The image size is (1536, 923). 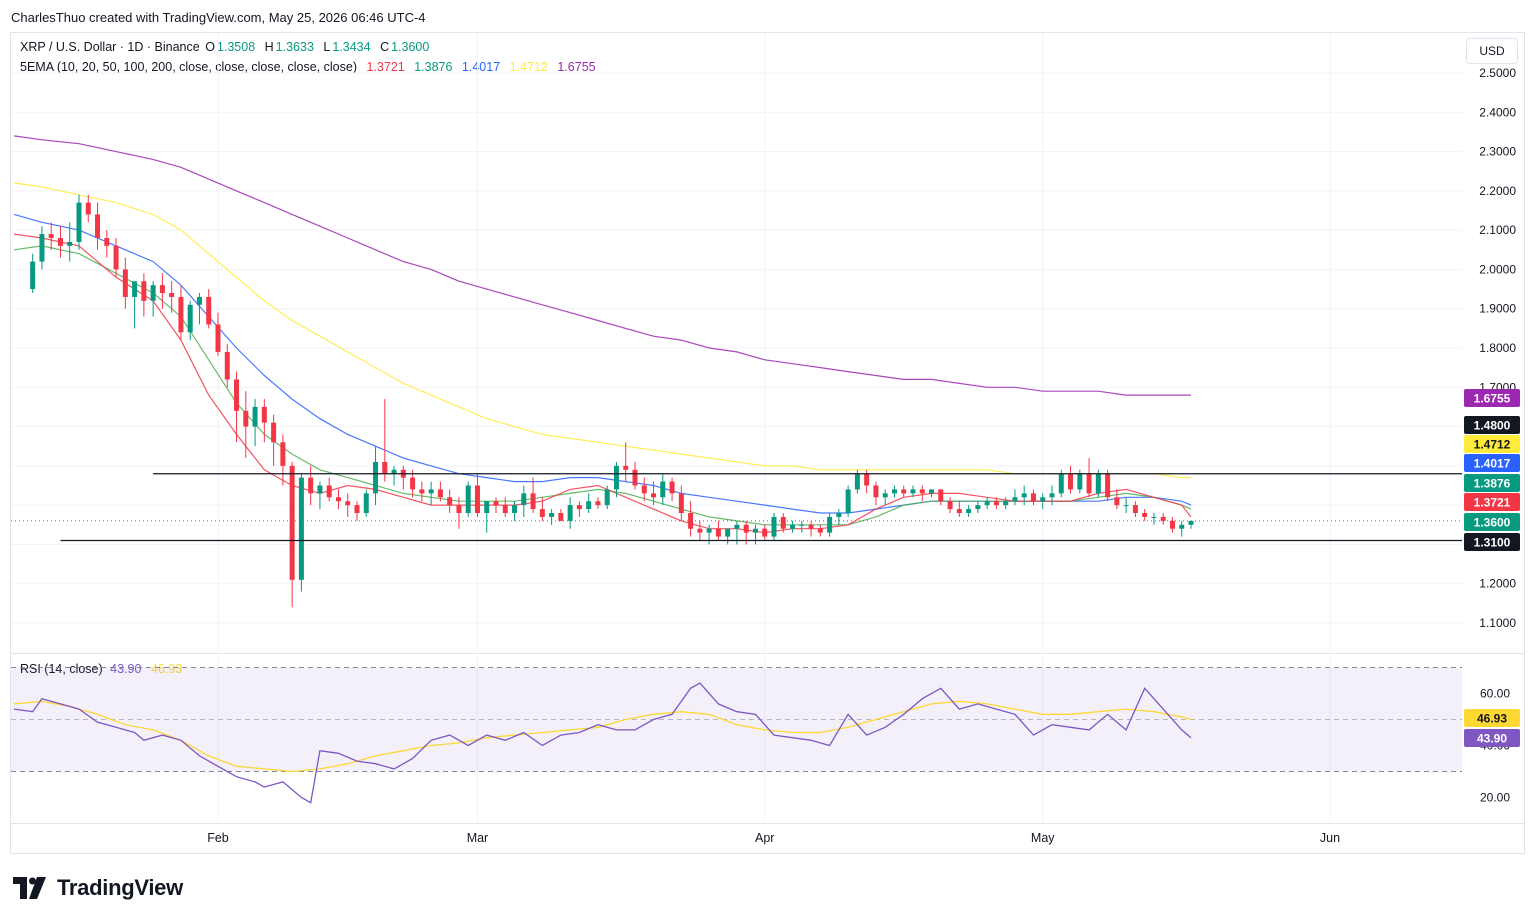 I want to click on rsi-label: RSI (14, close), so click(x=61, y=669).